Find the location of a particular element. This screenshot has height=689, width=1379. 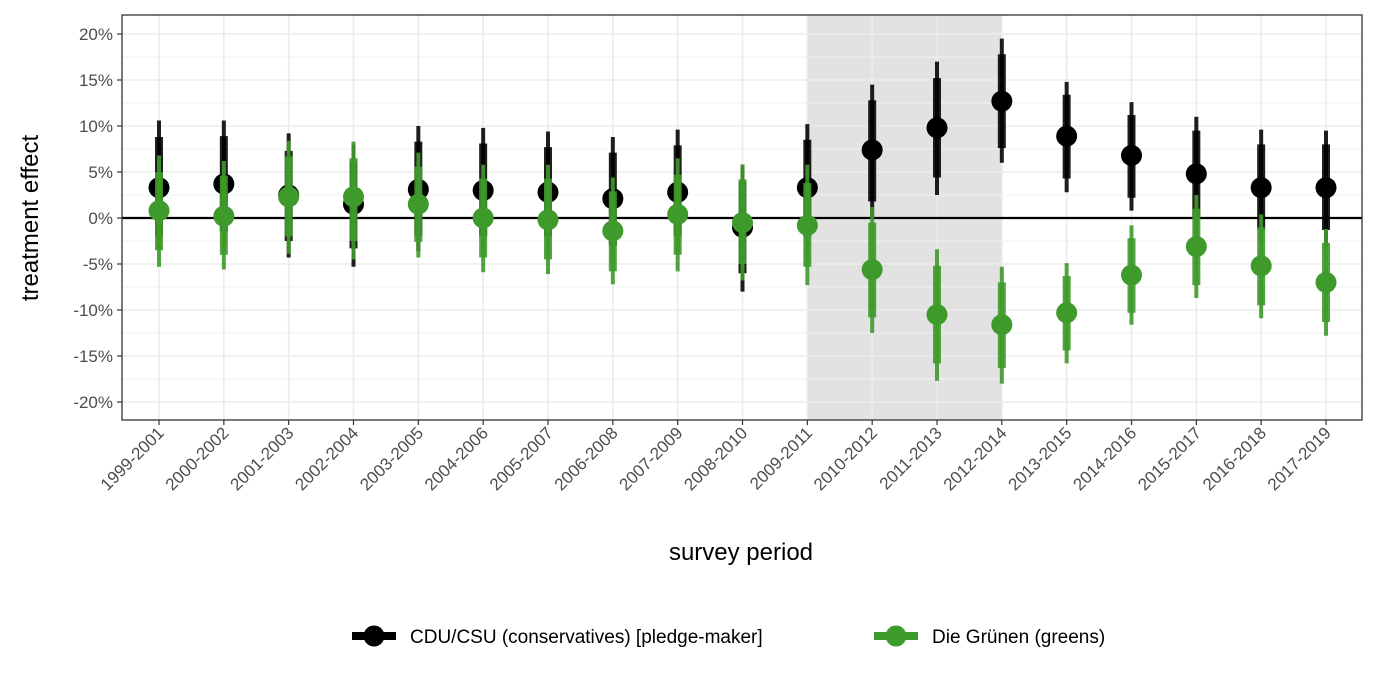

x-tick-label: 2001-2003 is located at coordinates (262, 458).